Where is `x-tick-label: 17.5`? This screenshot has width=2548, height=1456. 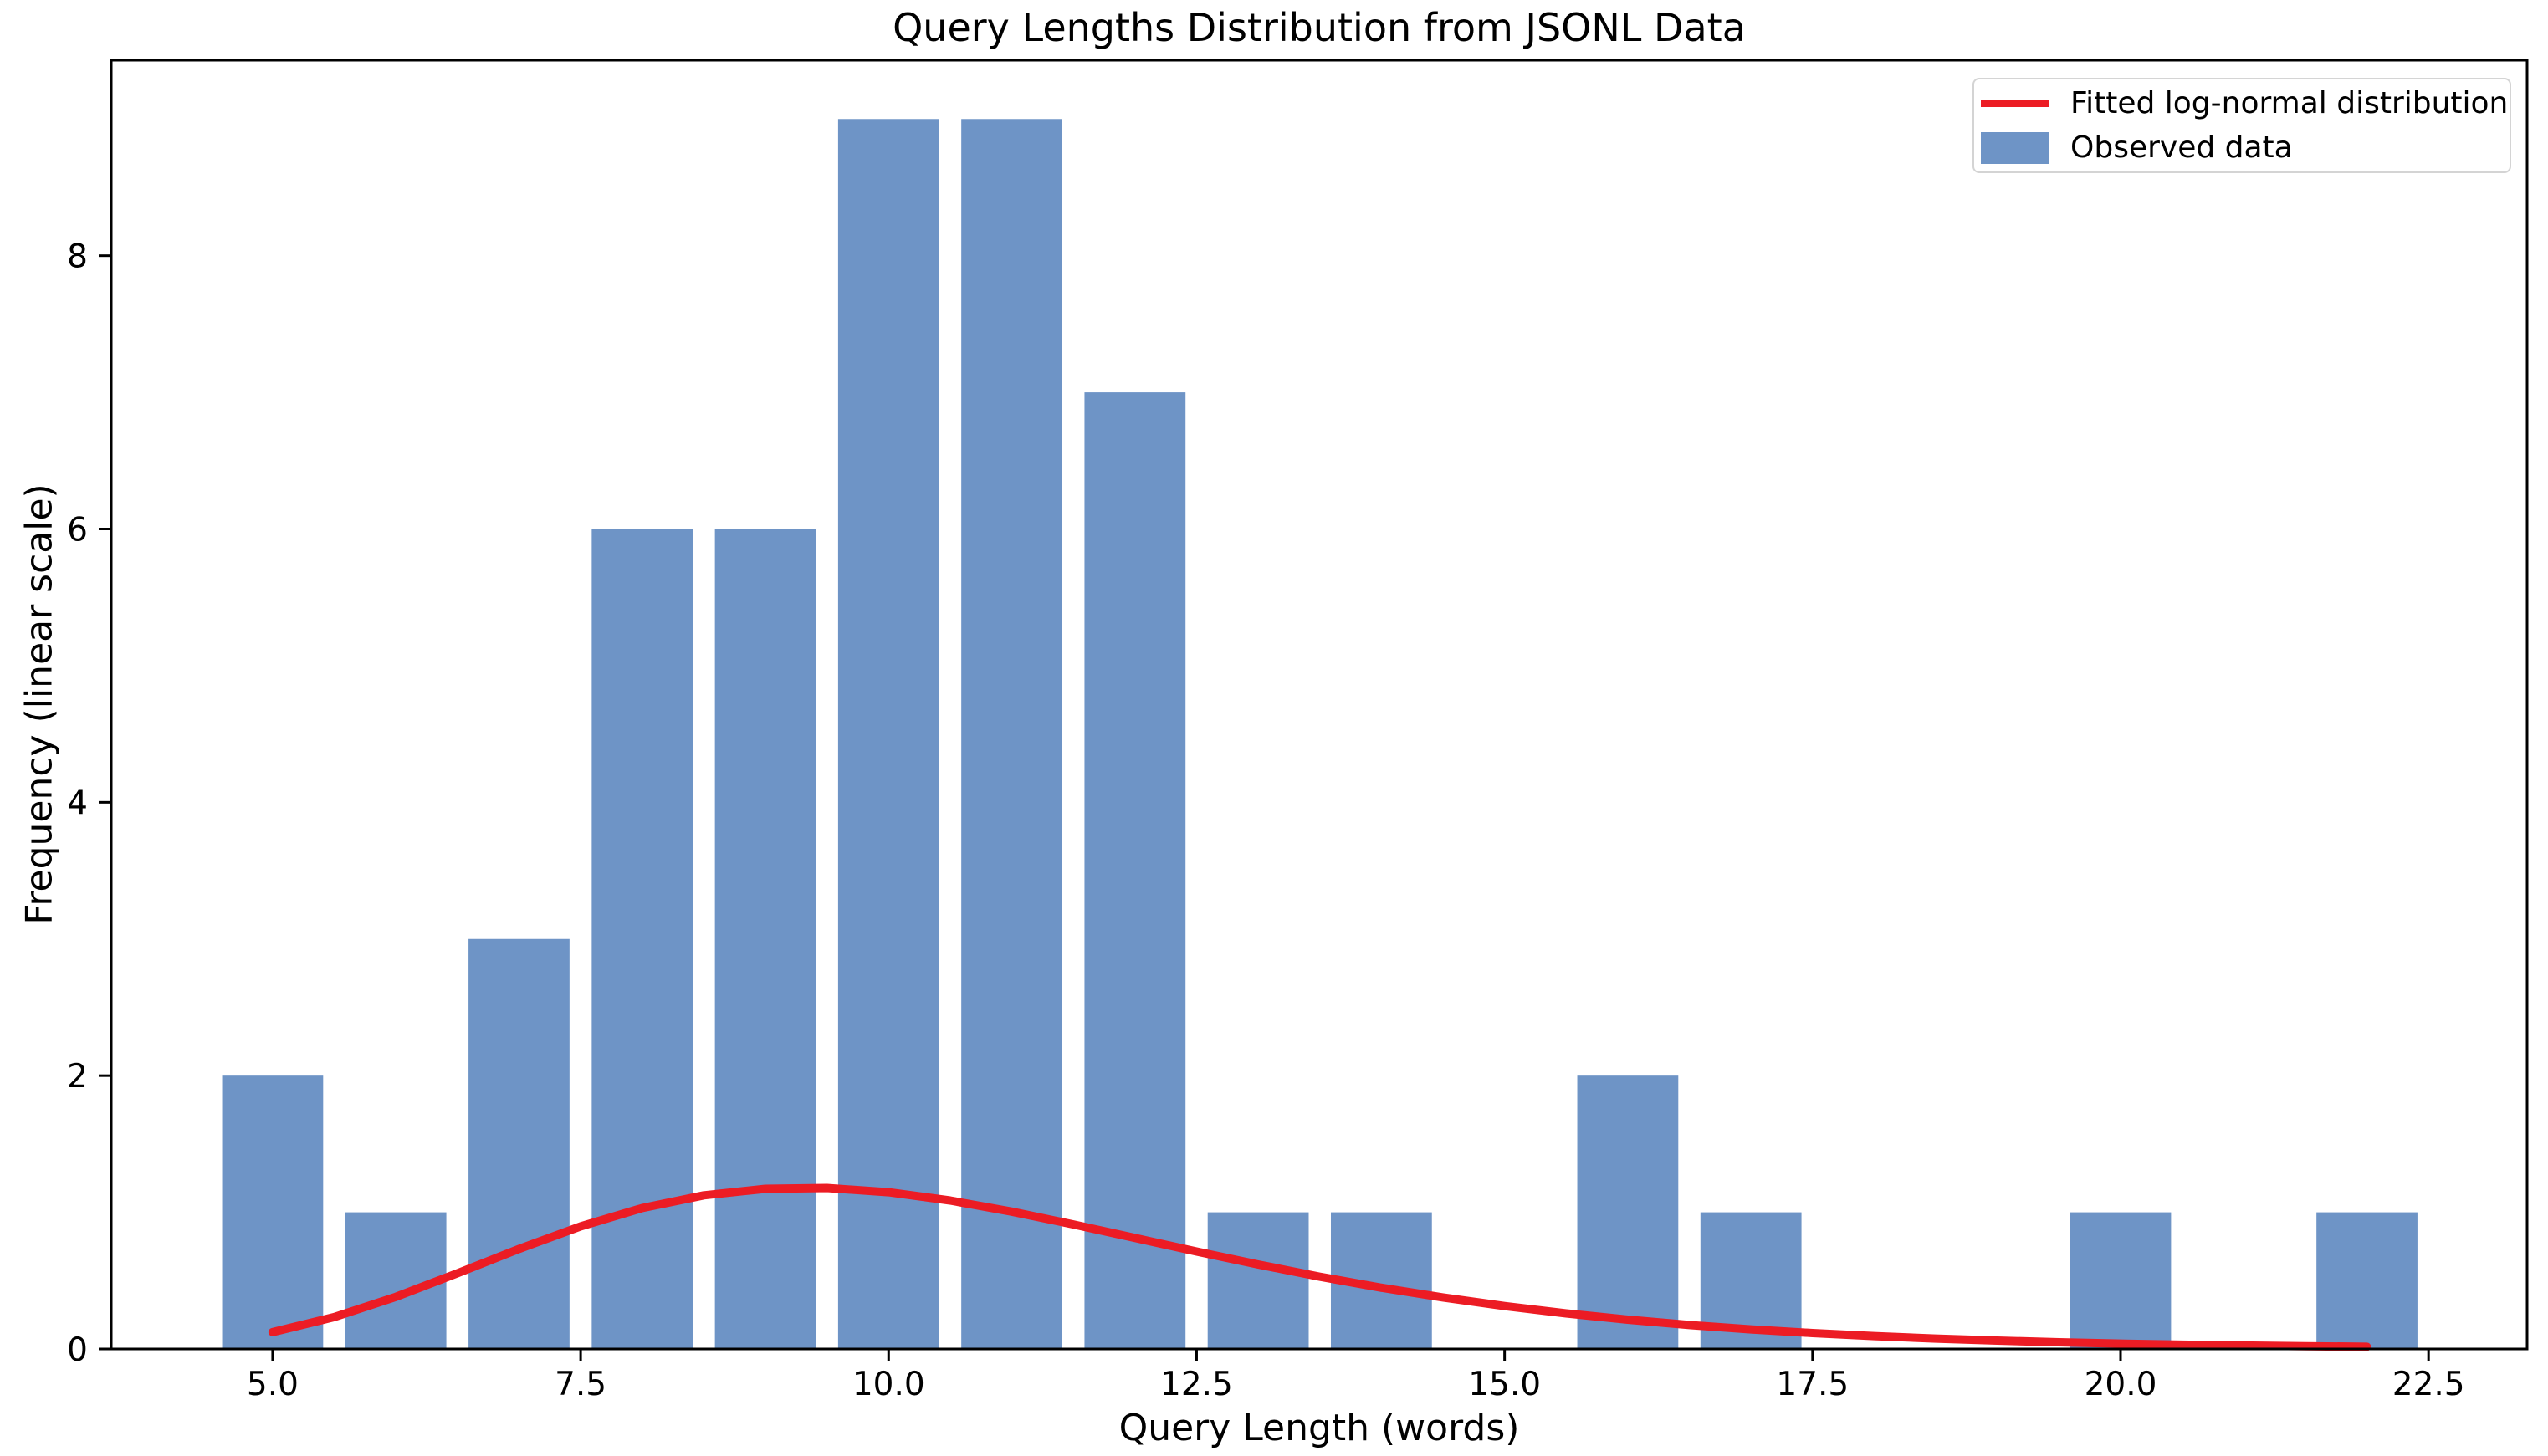
x-tick-label: 17.5 is located at coordinates (1812, 1384).